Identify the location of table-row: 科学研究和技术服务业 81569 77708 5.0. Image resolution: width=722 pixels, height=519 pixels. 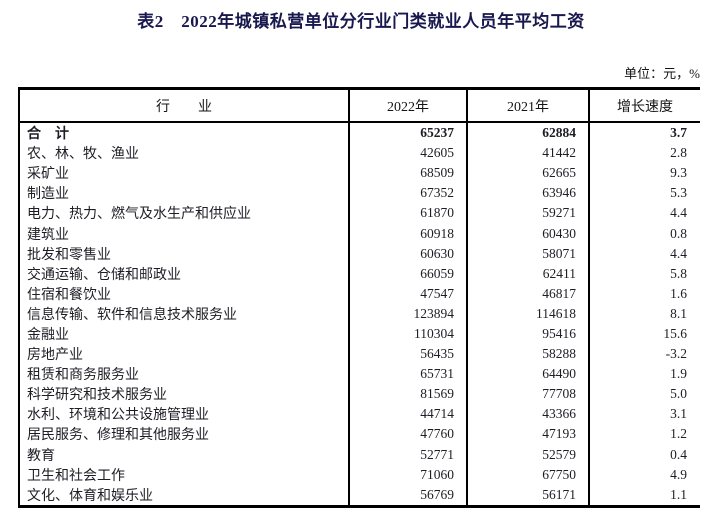
(360, 394).